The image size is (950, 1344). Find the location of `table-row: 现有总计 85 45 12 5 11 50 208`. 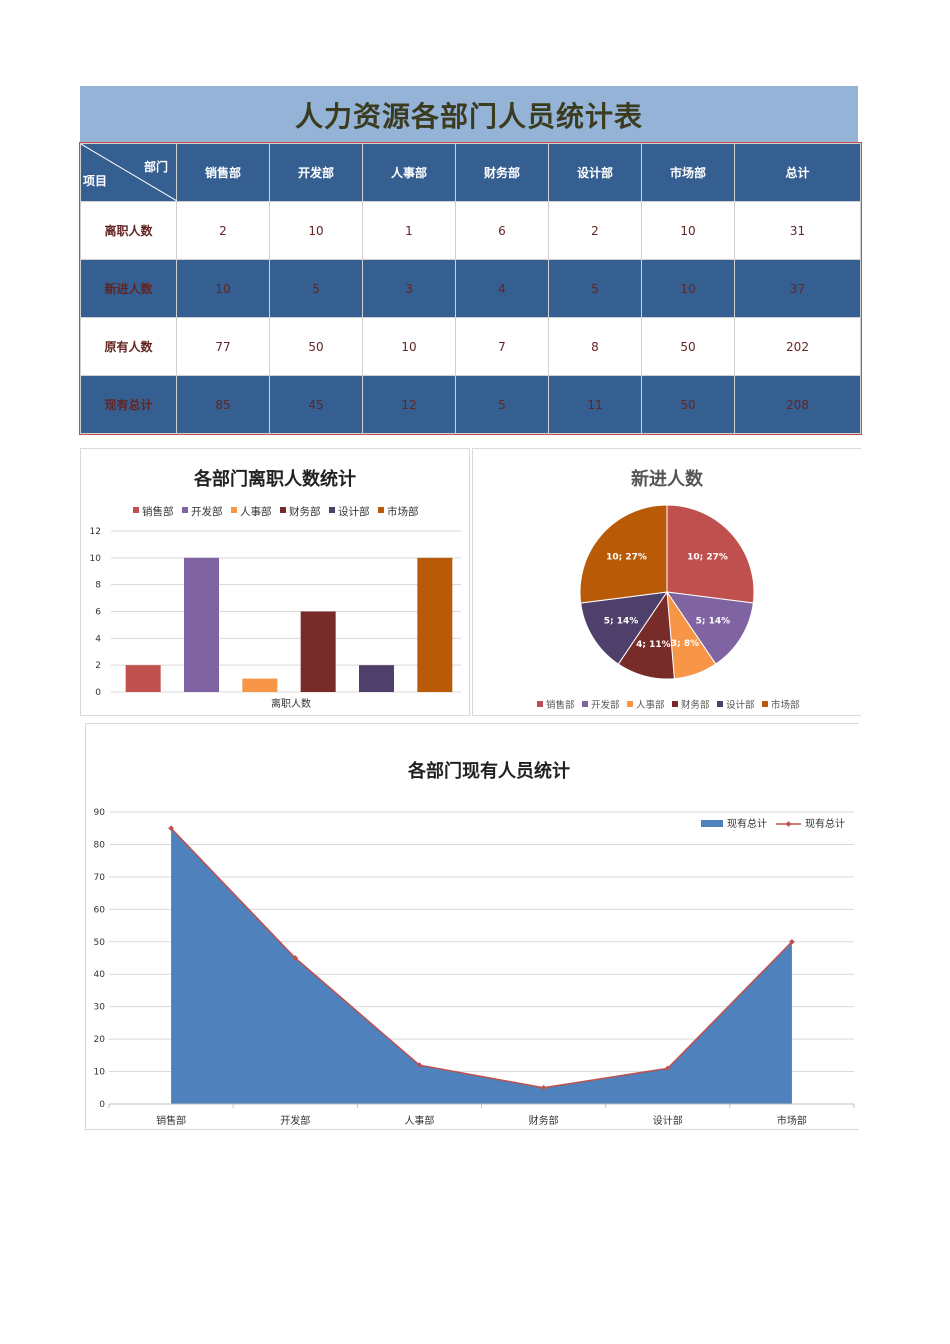

table-row: 现有总计 85 45 12 5 11 50 208 is located at coordinates (470, 404).